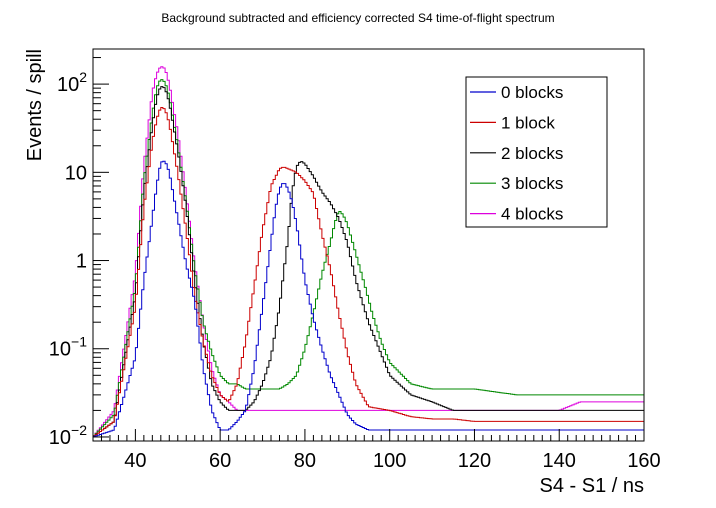  What do you see at coordinates (76, 173) in the screenshot?
I see `y-tick-label: 10` at bounding box center [76, 173].